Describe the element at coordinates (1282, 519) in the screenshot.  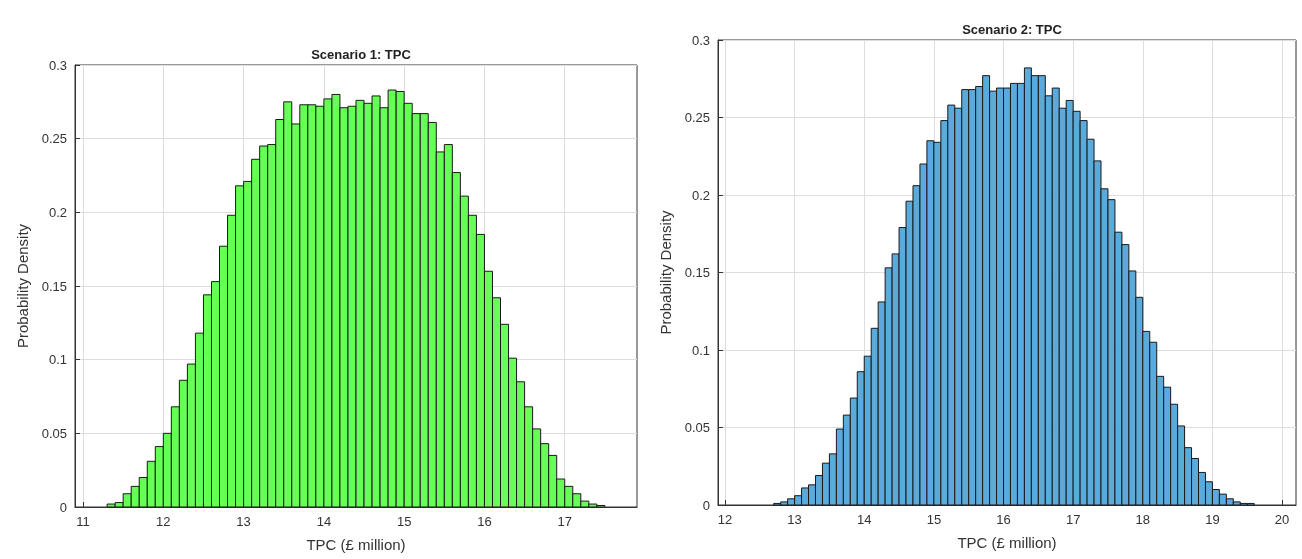
I see `x-tick-label: 20` at that location.